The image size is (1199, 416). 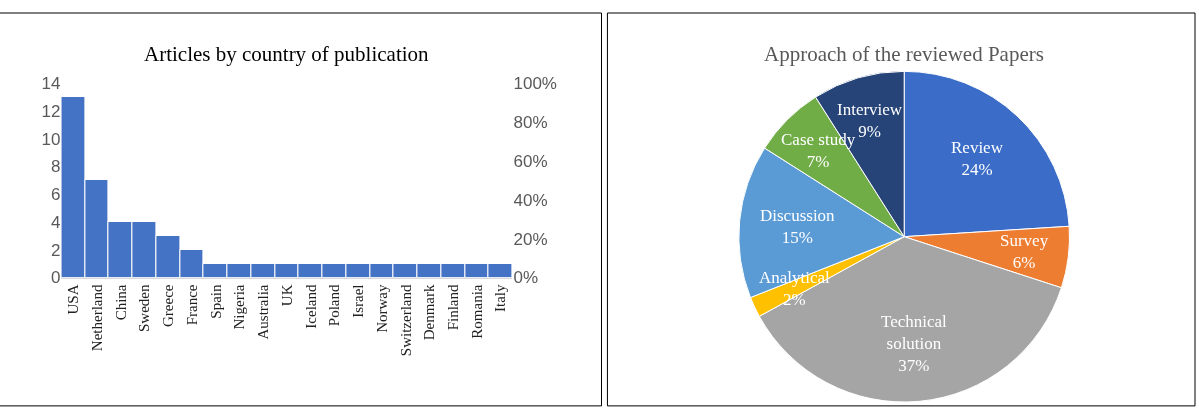 I want to click on y-tick-label: 6, so click(x=55, y=195).